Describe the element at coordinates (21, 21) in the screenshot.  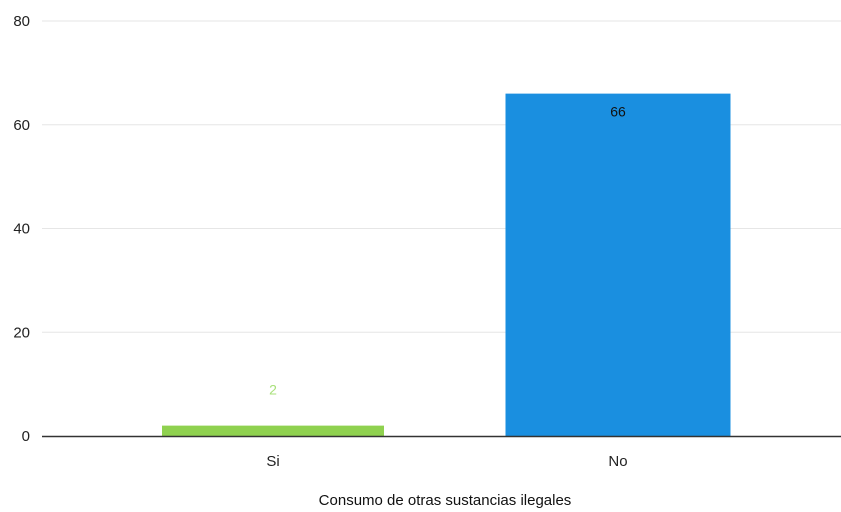
I see `y-tick-label: 80` at that location.